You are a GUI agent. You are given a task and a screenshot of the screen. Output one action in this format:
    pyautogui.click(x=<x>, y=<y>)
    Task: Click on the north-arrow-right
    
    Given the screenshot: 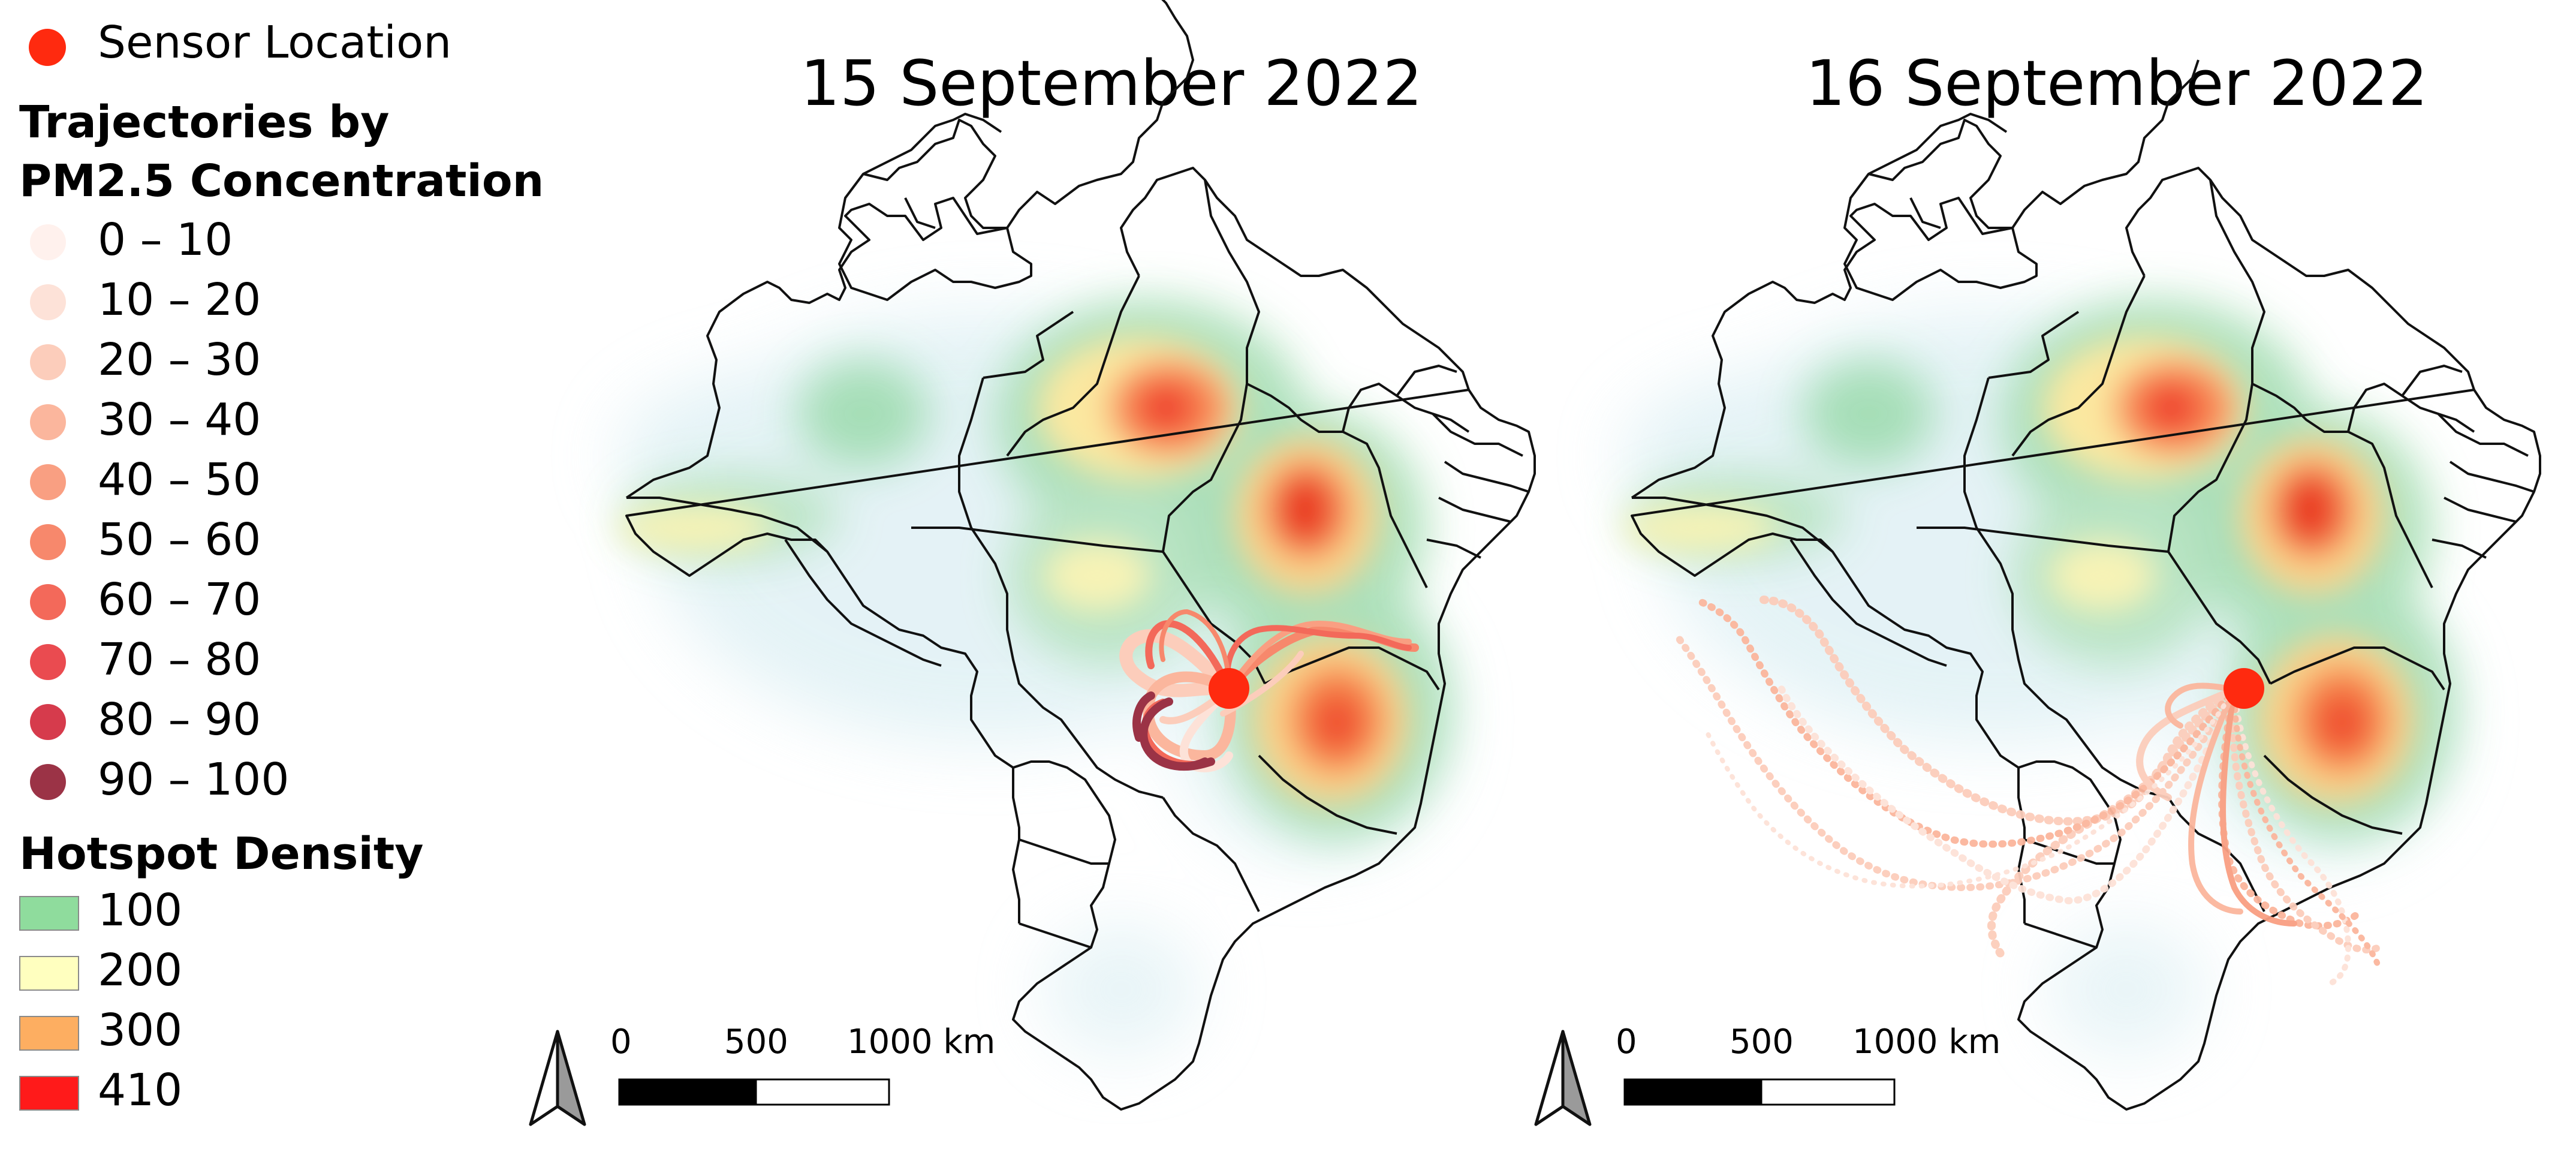 What is the action you would take?
    pyautogui.click(x=1563, y=1078)
    